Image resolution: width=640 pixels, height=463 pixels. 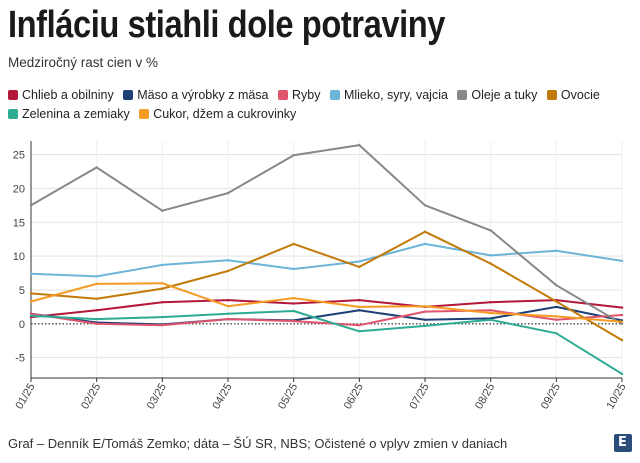 What do you see at coordinates (25, 397) in the screenshot?
I see `x-tick-label: 01/25` at bounding box center [25, 397].